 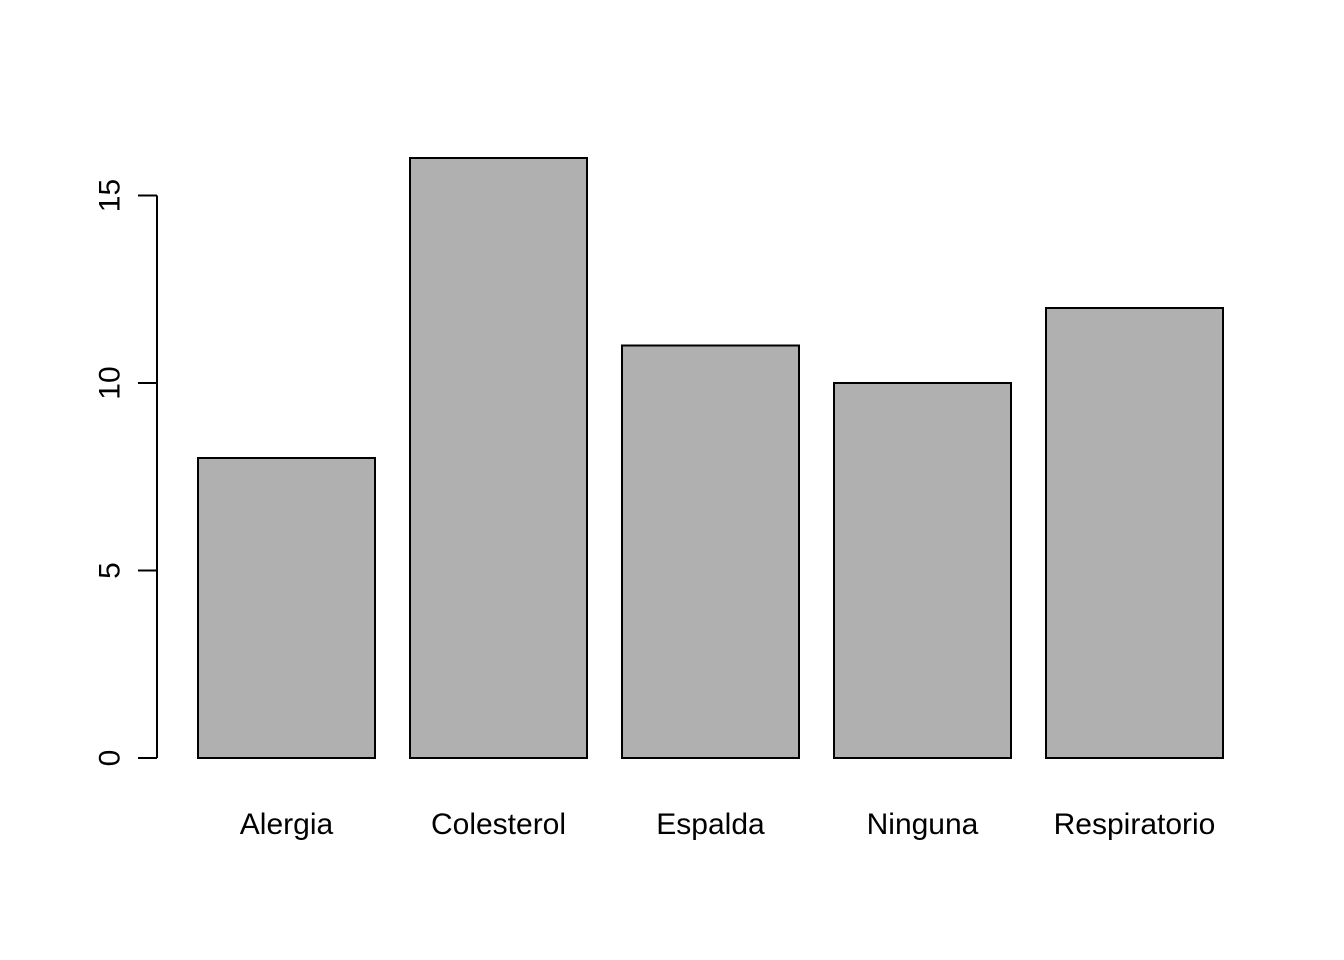 What do you see at coordinates (923, 824) in the screenshot?
I see `category-label-ninguna: Ninguna` at bounding box center [923, 824].